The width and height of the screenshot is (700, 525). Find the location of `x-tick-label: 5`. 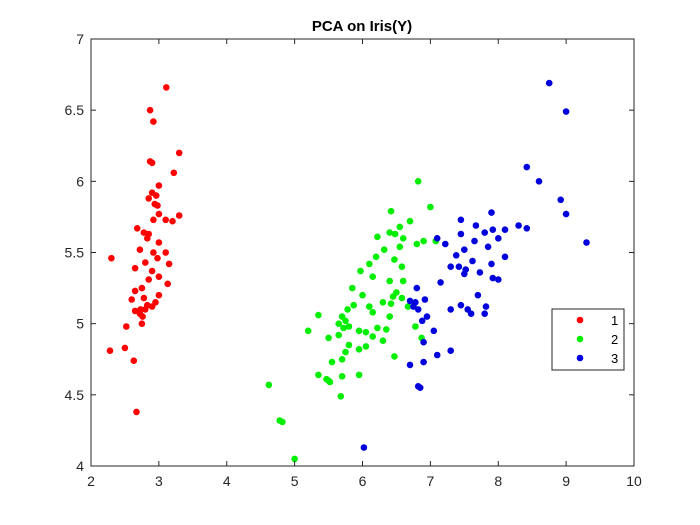

x-tick-label: 5 is located at coordinates (295, 481).